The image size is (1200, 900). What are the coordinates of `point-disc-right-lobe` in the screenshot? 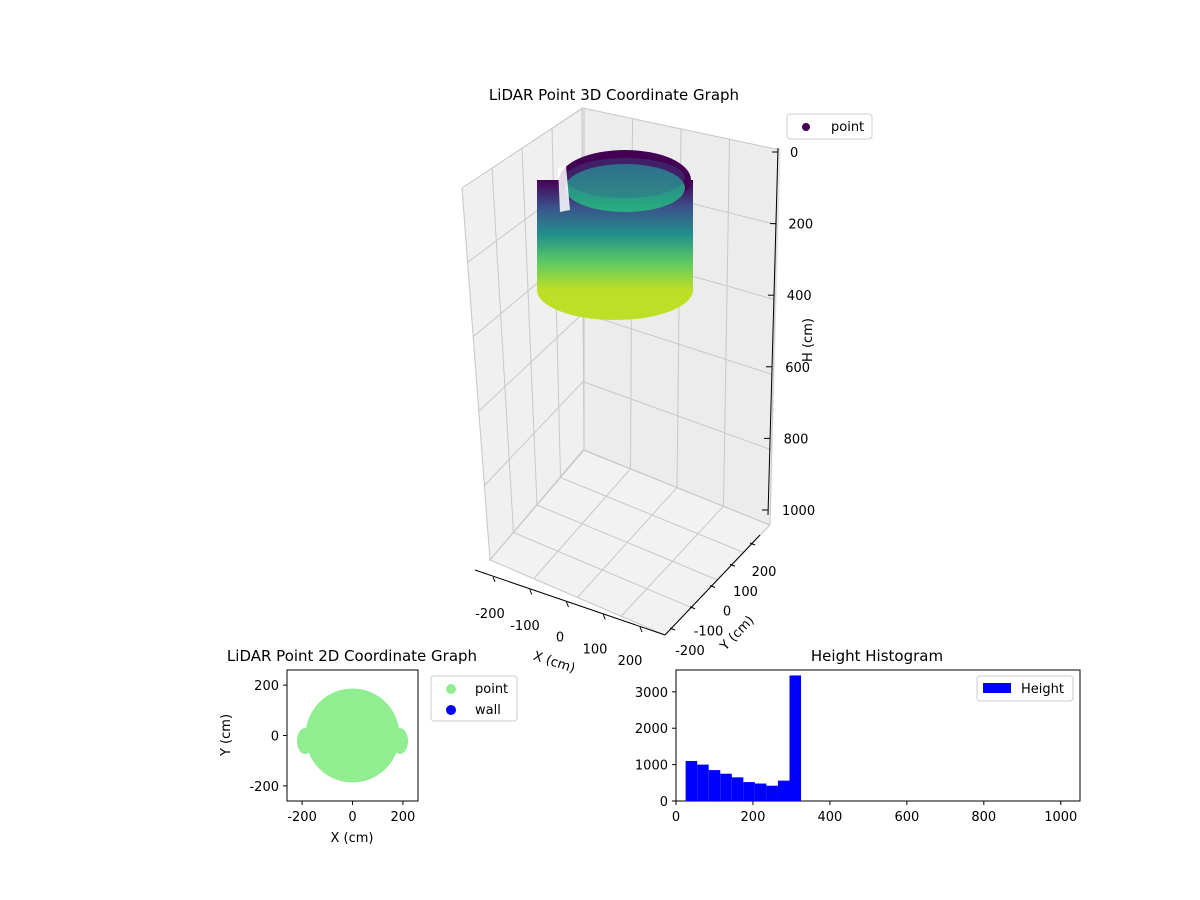 It's located at (400, 741).